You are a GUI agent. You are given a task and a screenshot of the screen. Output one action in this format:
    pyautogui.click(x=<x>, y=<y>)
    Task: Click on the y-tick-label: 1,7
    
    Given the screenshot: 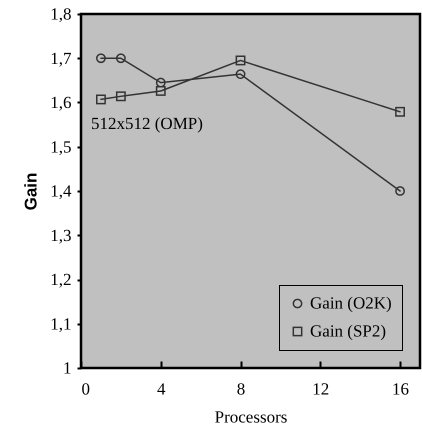 What is the action you would take?
    pyautogui.click(x=61, y=58)
    